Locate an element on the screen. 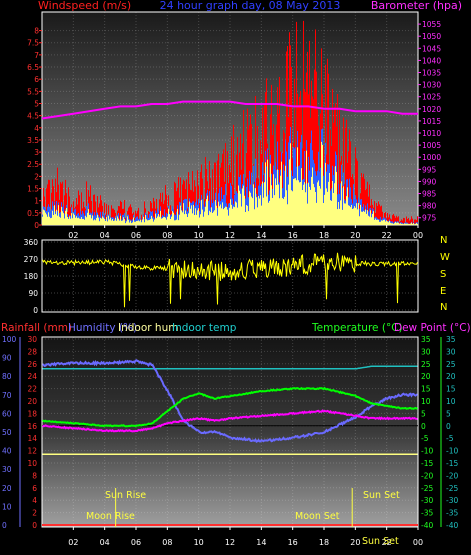 Image resolution: width=471 pixels, height=555 pixels. dew-point-tick-label: 20 is located at coordinates (451, 376).